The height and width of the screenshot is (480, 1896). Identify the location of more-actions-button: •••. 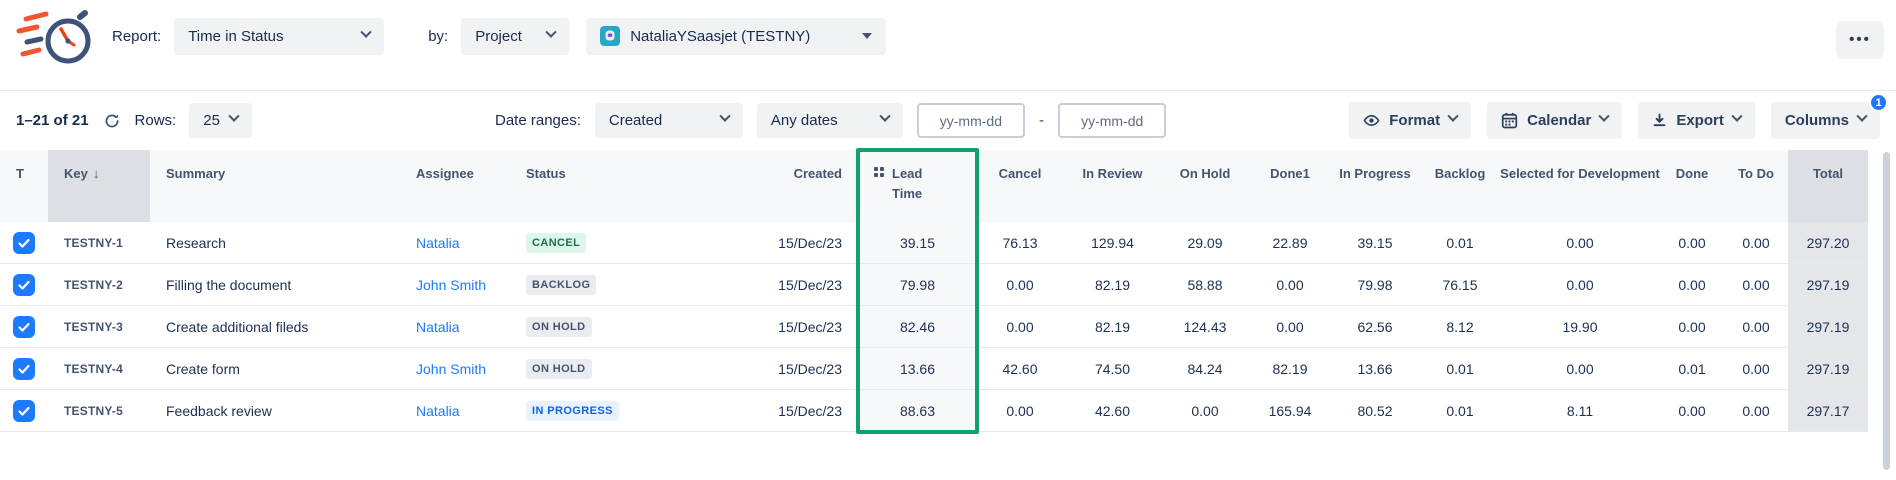
(1860, 40).